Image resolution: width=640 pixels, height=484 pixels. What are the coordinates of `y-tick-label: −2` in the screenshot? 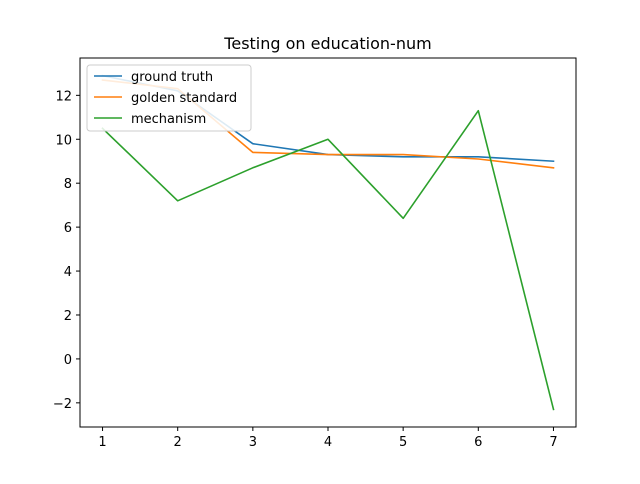 It's located at (62, 404).